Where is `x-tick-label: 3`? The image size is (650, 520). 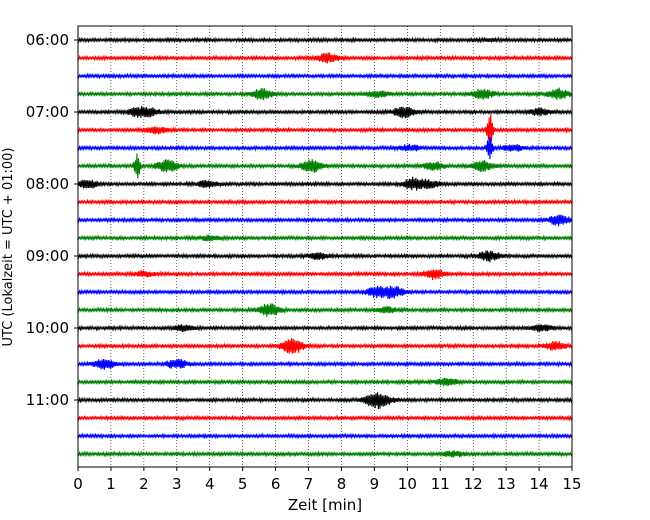 x-tick-label: 3 is located at coordinates (177, 484).